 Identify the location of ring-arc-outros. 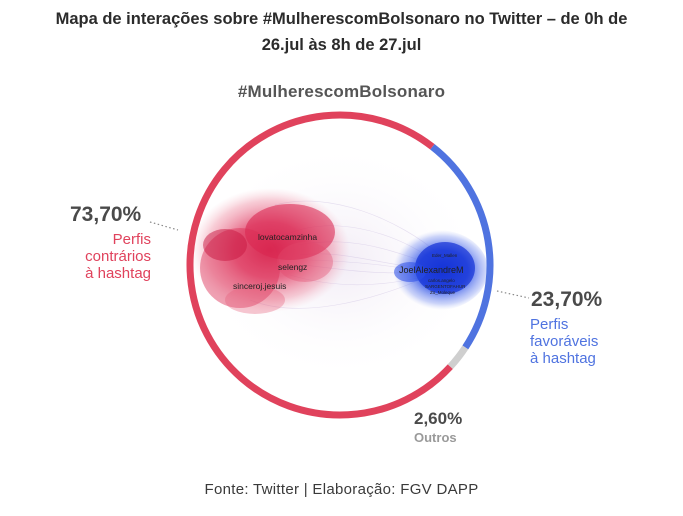
(458, 357).